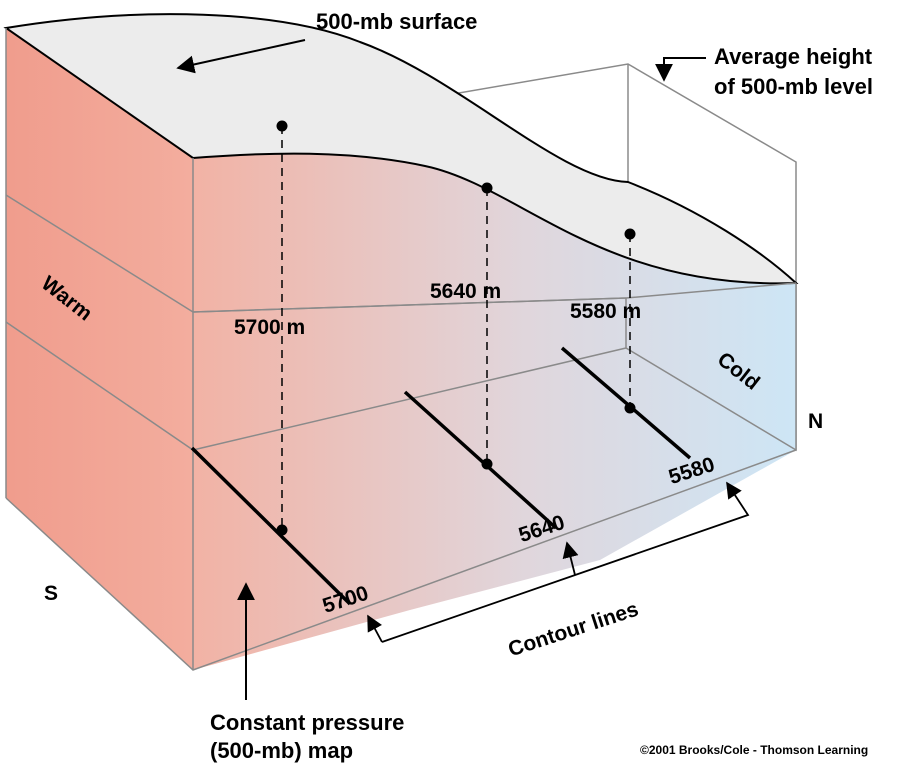  Describe the element at coordinates (793, 86) in the screenshot. I see `average-height-label-2: of 500-mb level` at that location.